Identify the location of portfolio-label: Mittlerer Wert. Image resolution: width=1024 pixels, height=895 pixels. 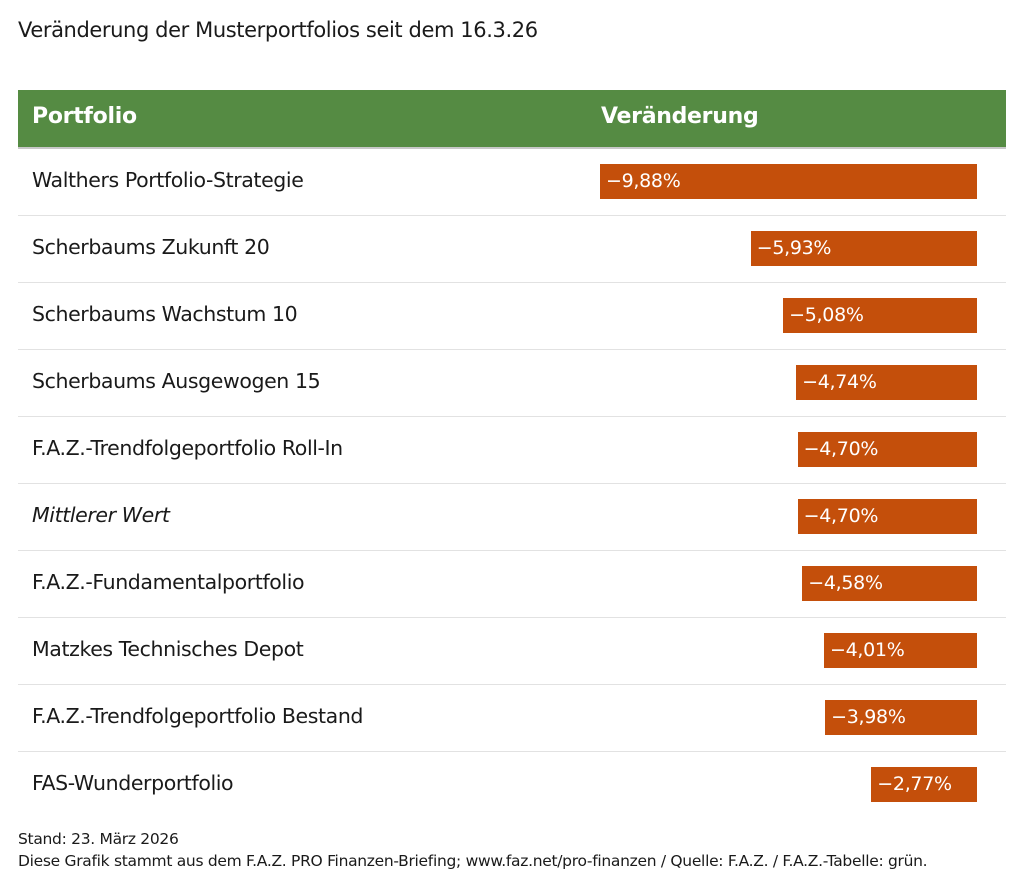
(101, 515).